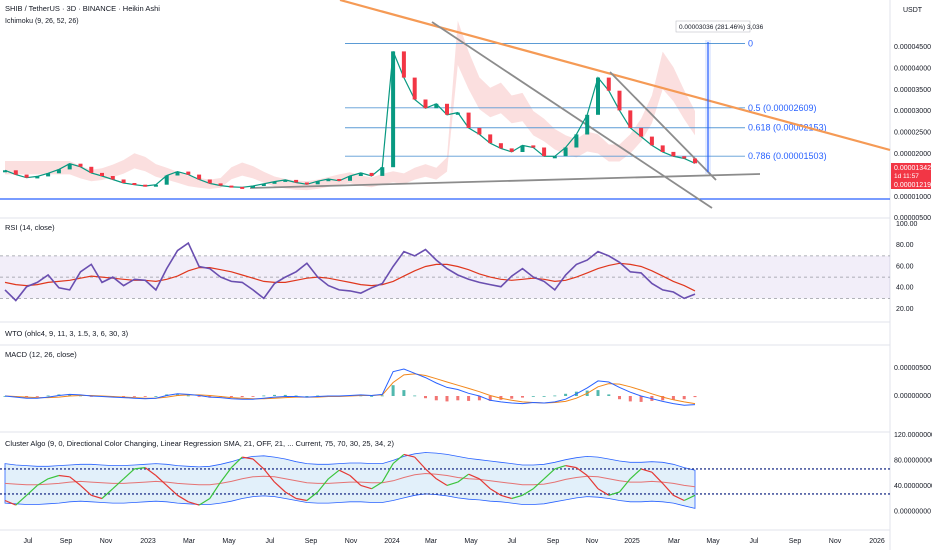 Image resolution: width=932 pixels, height=550 pixels. What do you see at coordinates (787, 156) in the screenshot?
I see `fib-label-3: 0.786 (0.00001503)` at bounding box center [787, 156].